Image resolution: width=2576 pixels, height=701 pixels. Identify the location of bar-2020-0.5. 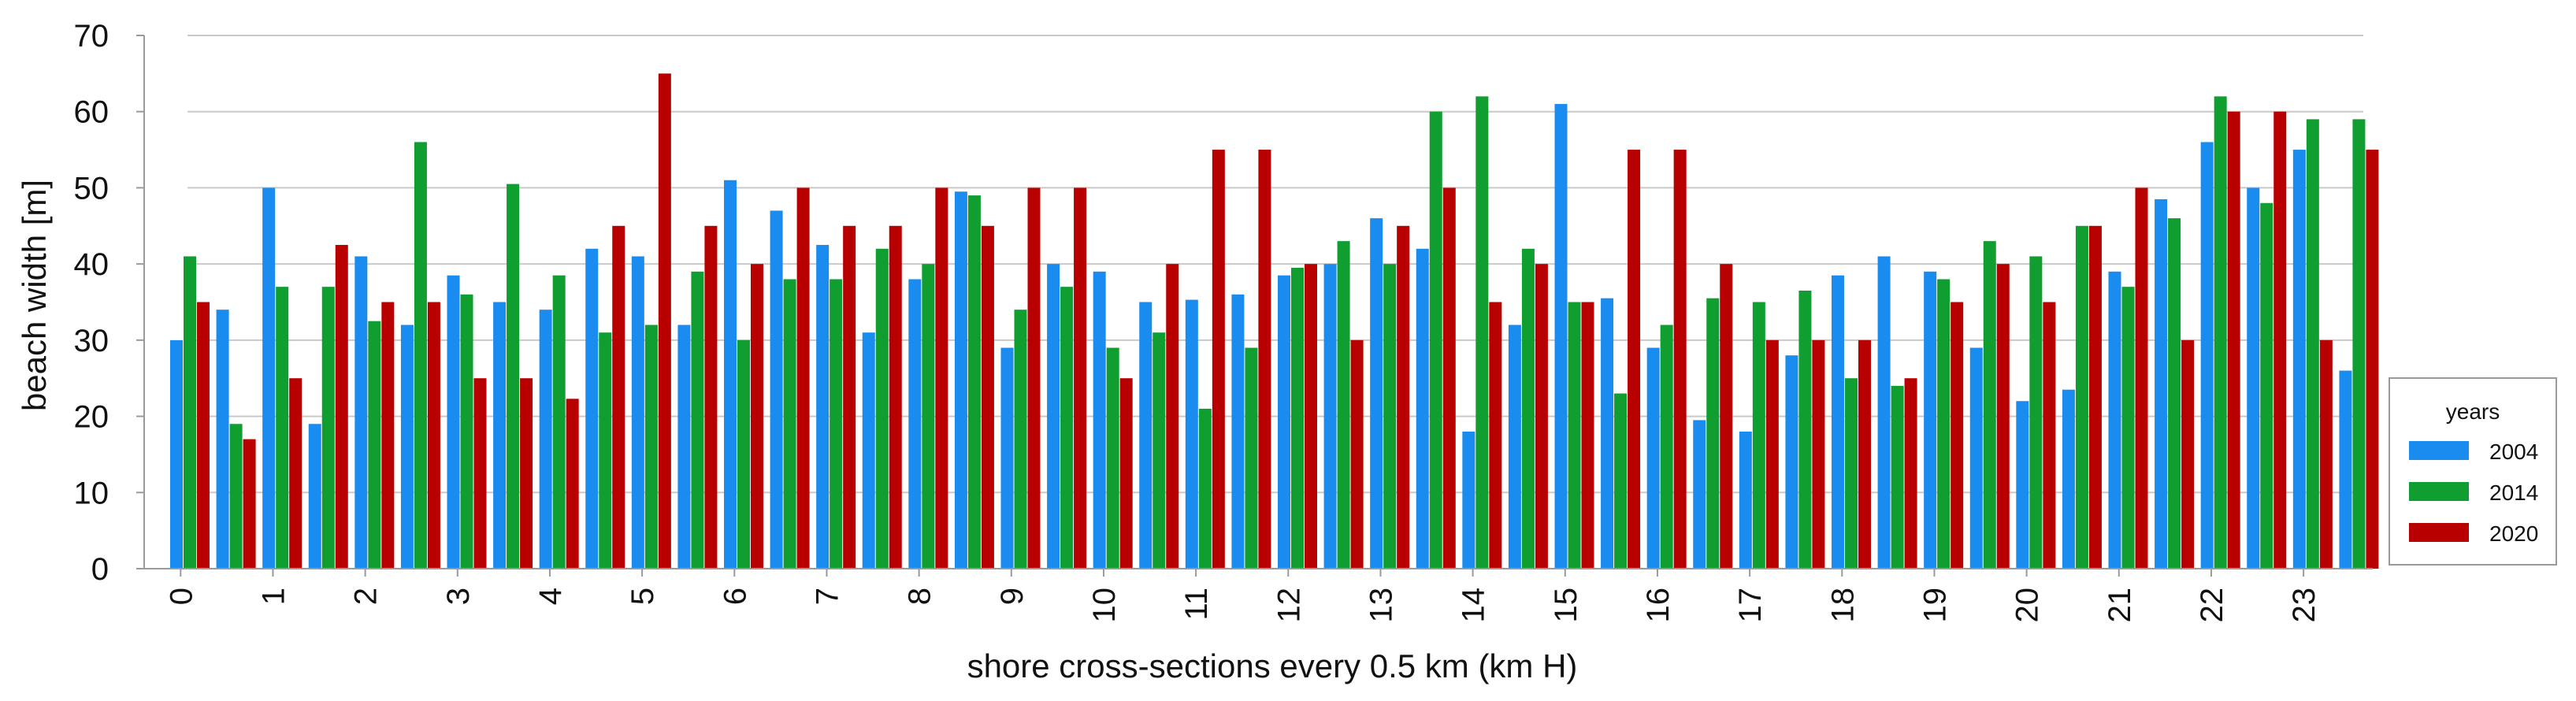
(249, 504).